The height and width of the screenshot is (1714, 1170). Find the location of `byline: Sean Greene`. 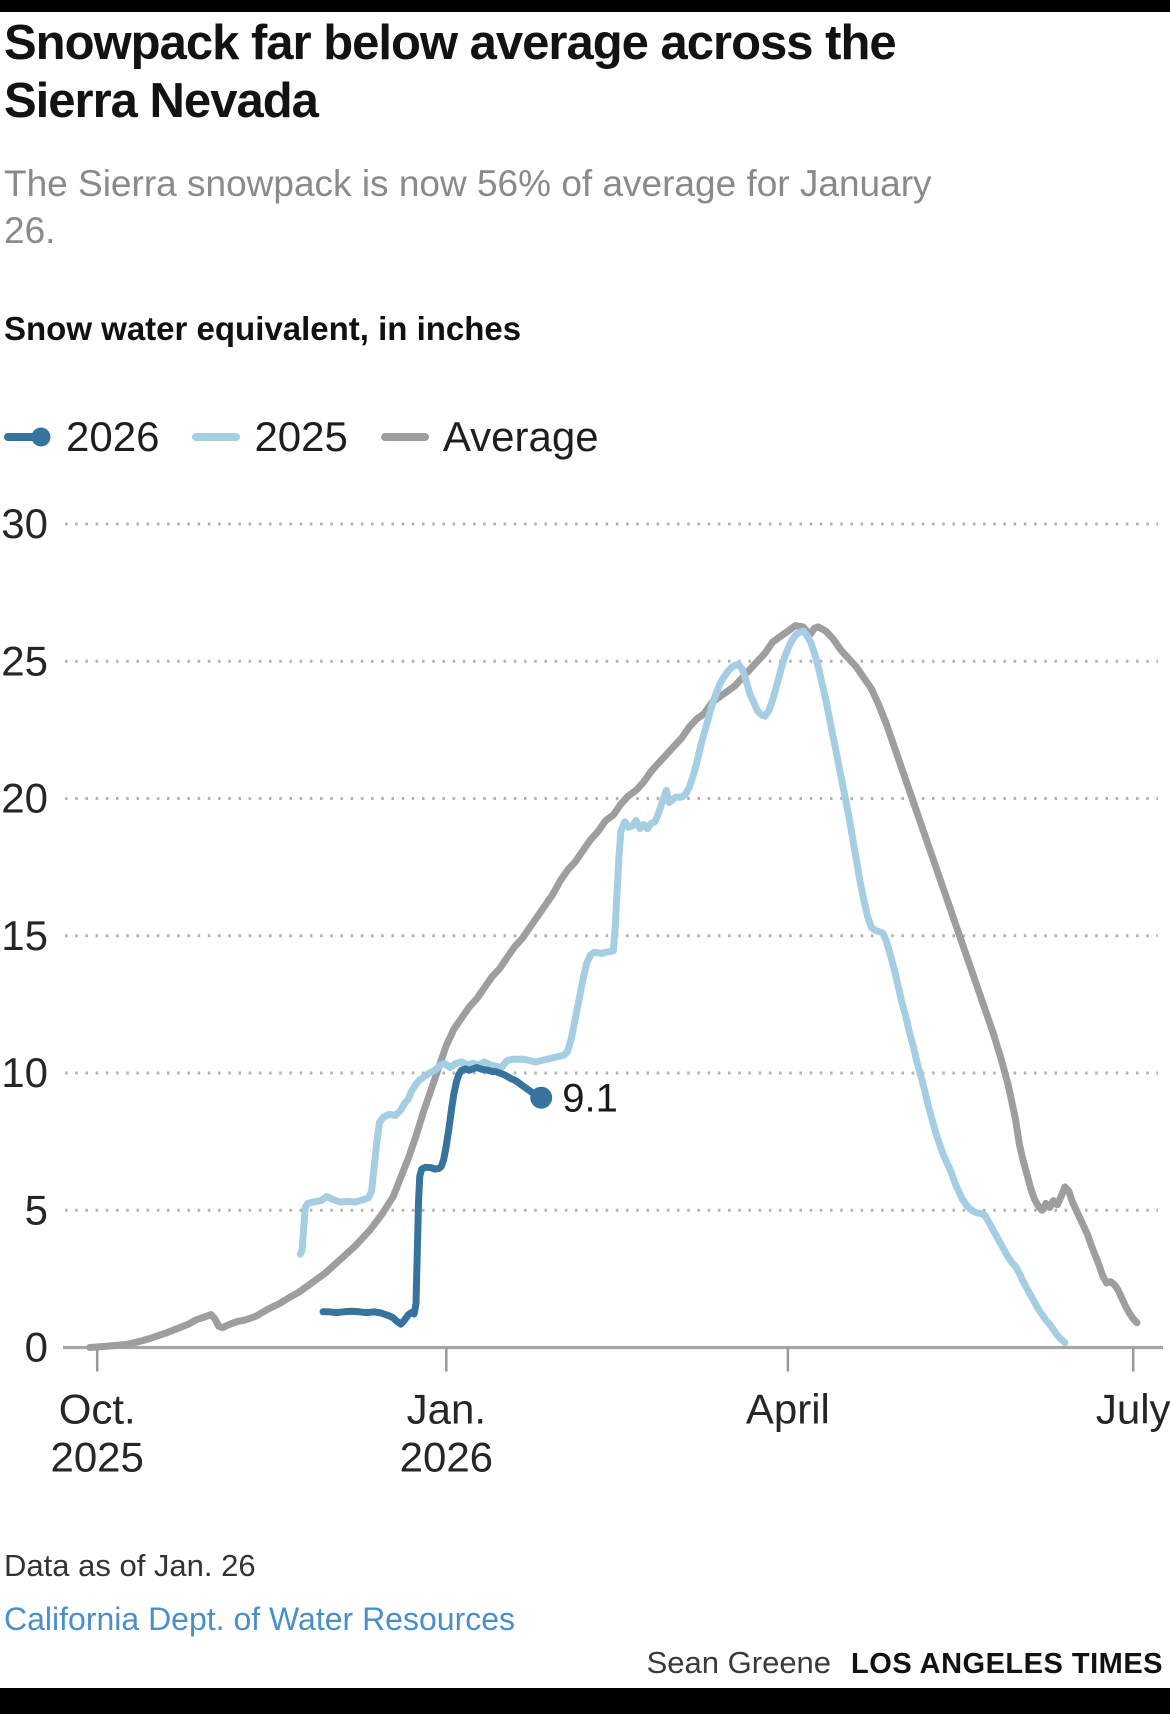

byline: Sean Greene is located at coordinates (739, 1662).